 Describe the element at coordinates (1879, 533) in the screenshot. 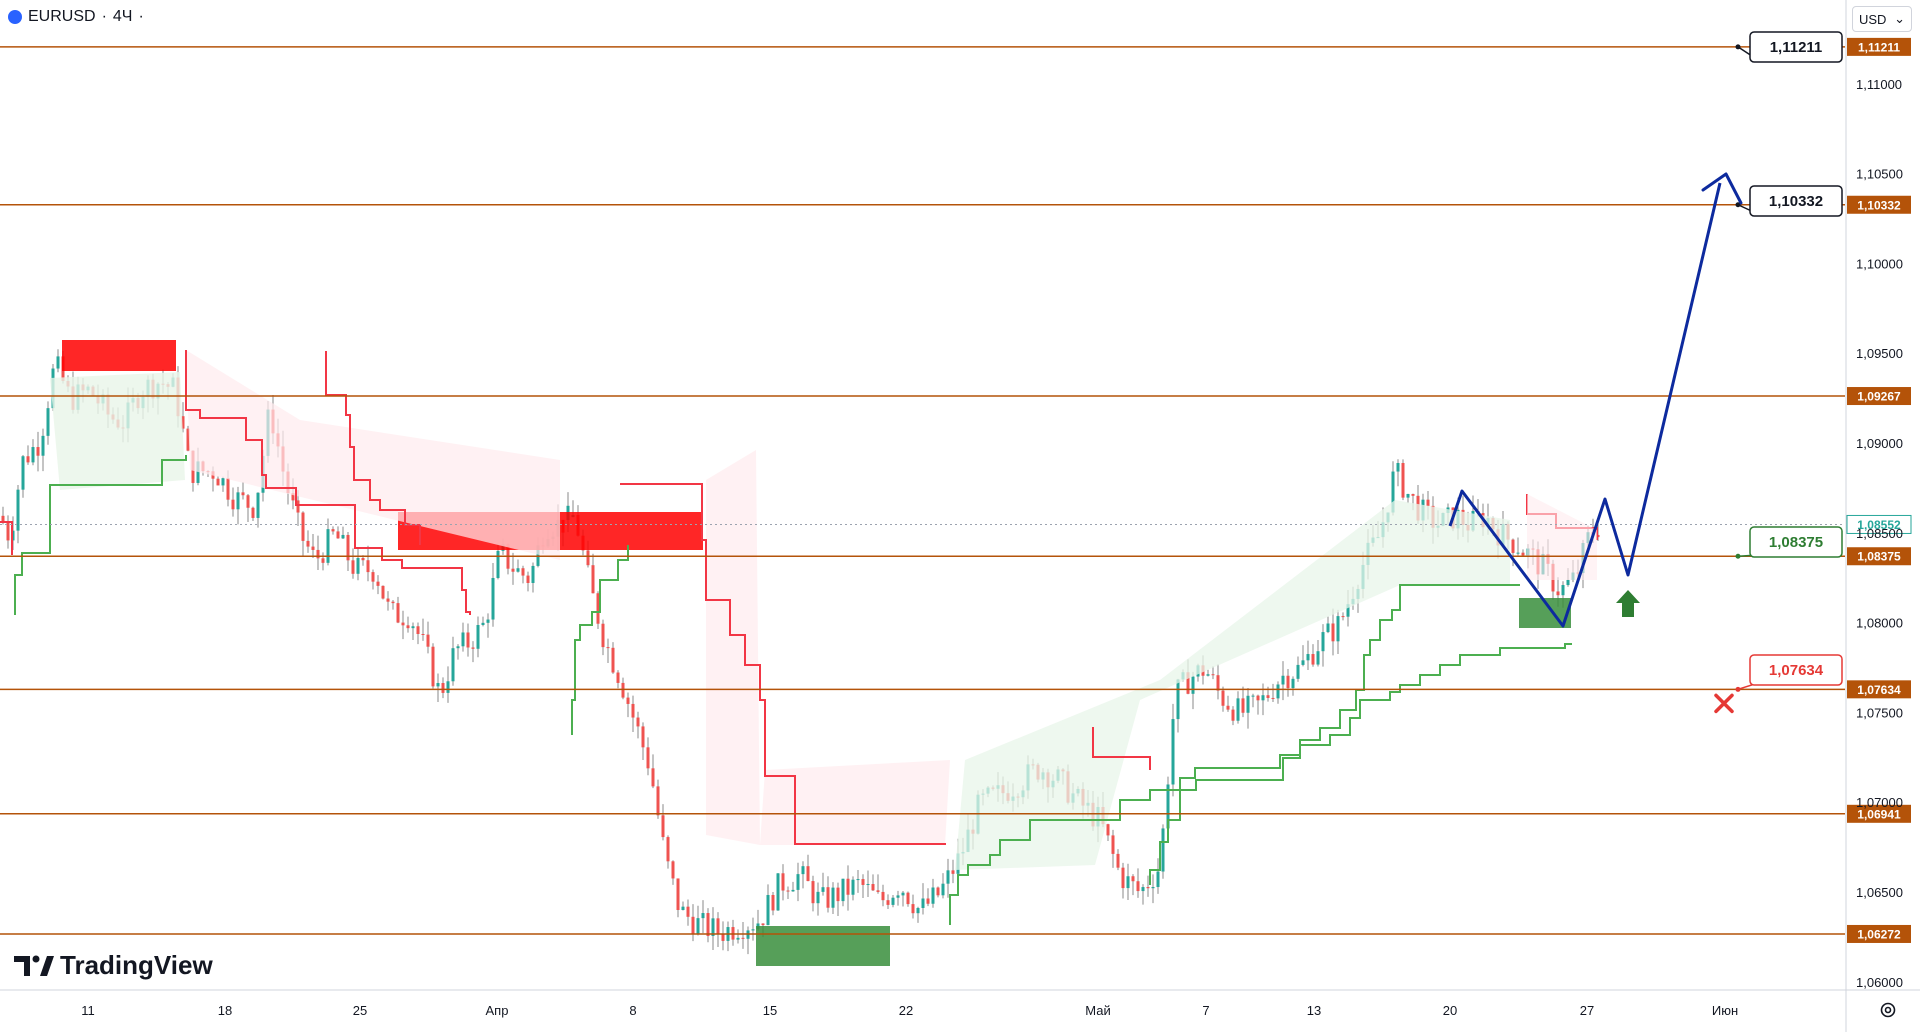

I see `y-tick-label: 1,08500` at that location.